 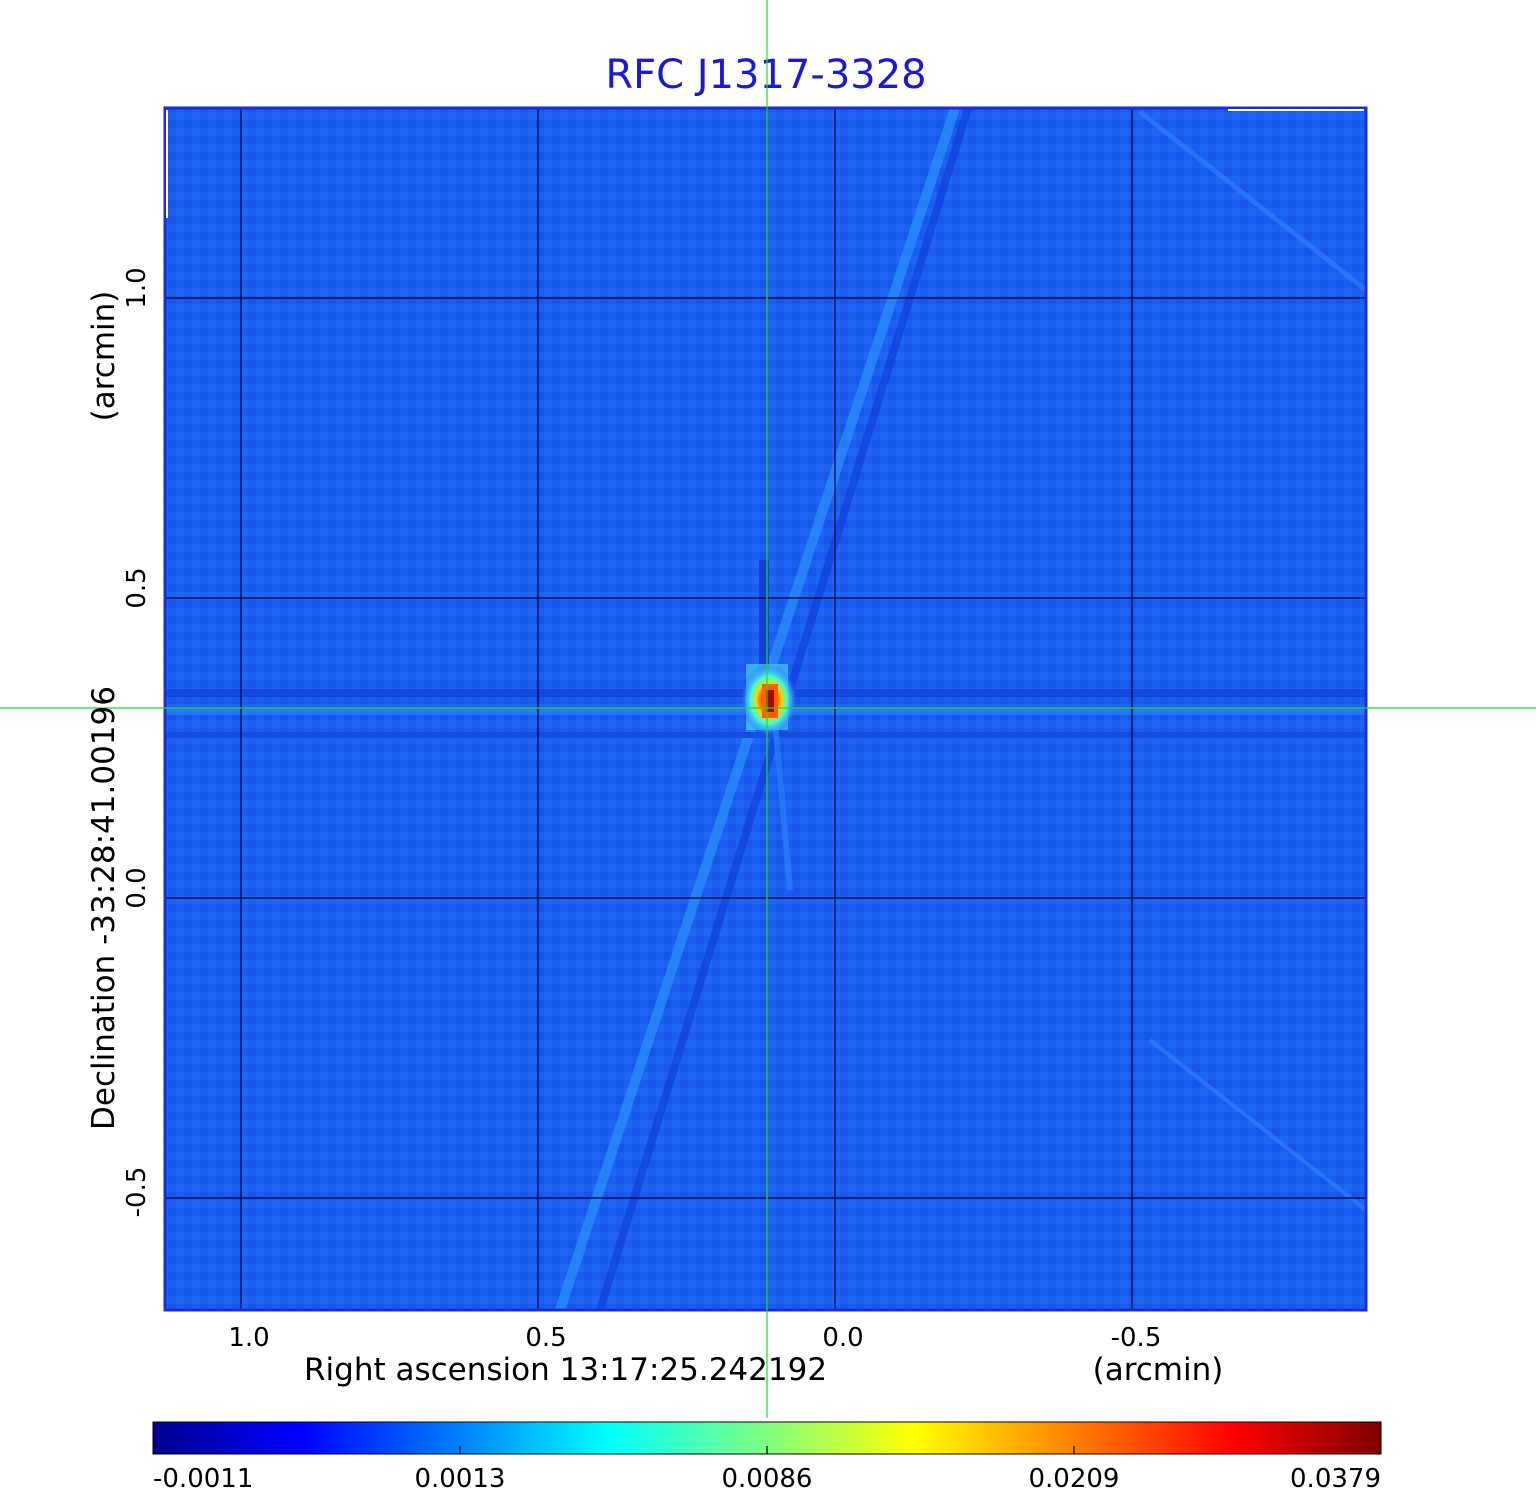 What do you see at coordinates (545, 1338) in the screenshot?
I see `x-tick-label: 0.5` at bounding box center [545, 1338].